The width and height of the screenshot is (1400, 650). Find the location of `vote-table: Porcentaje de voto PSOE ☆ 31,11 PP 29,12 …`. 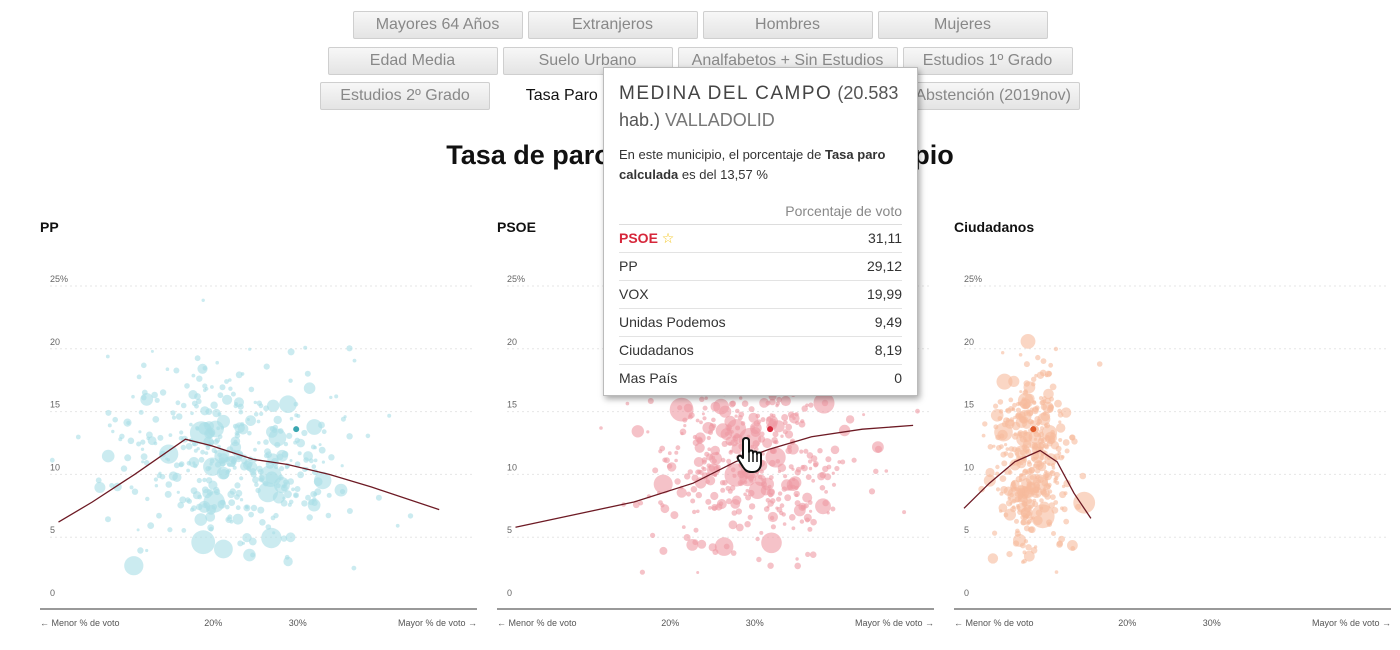

vote-table: Porcentaje de voto PSOE ☆ 31,11 PP 29,12 … is located at coordinates (760, 295).